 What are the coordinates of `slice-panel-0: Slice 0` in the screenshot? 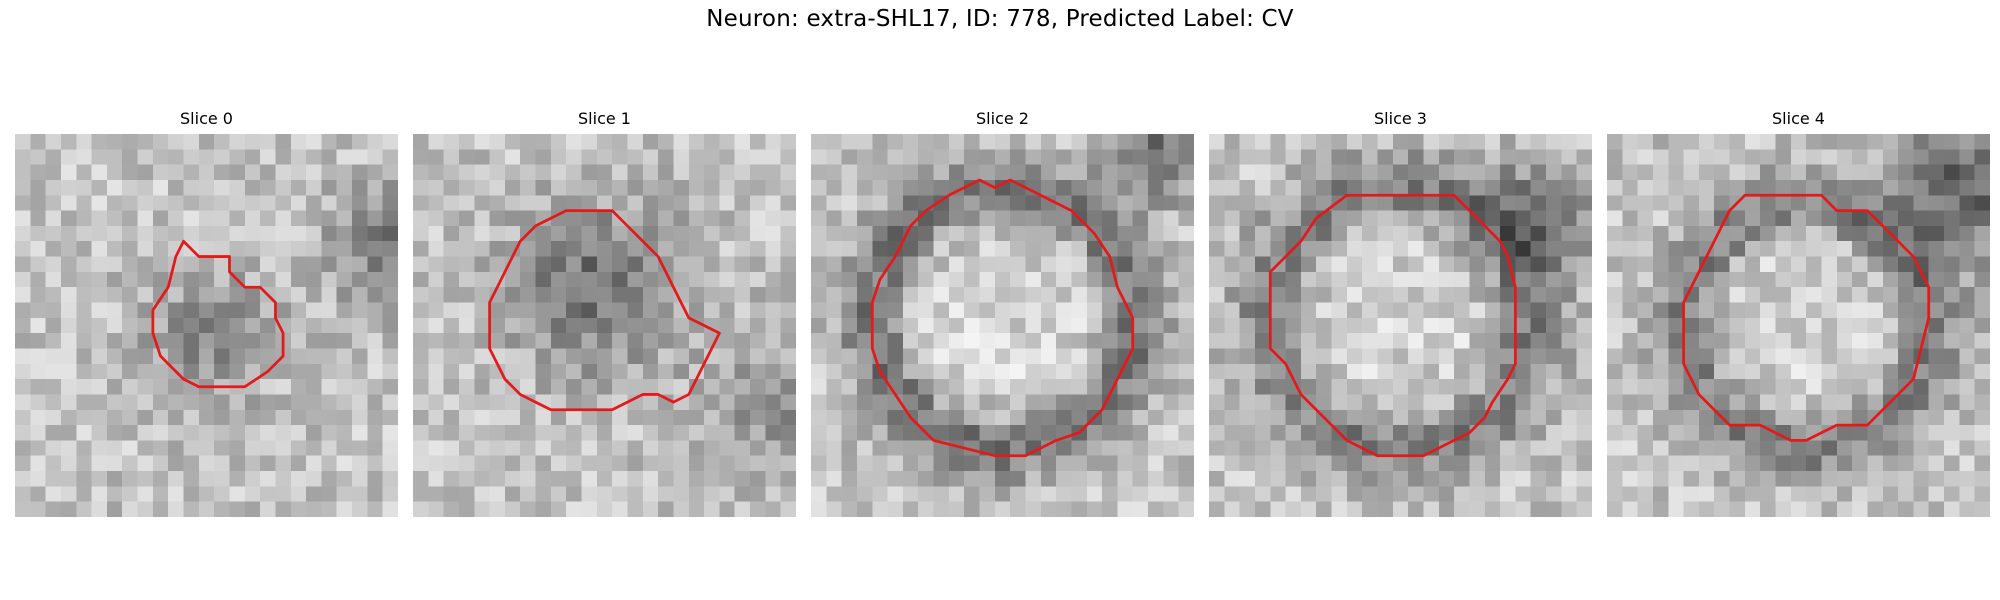 It's located at (206, 312).